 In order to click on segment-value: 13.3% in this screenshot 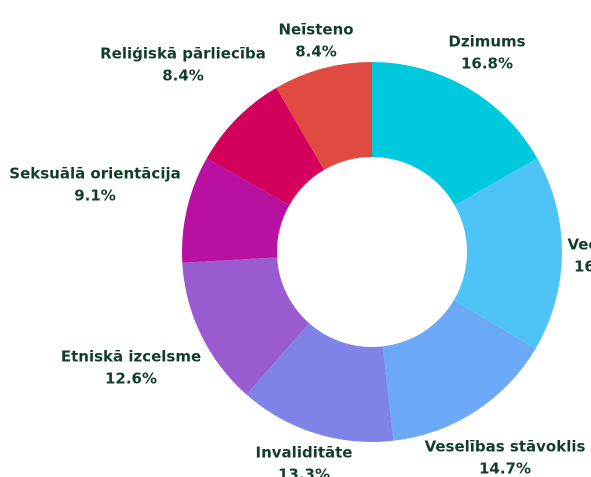, I will do `click(304, 471)`.